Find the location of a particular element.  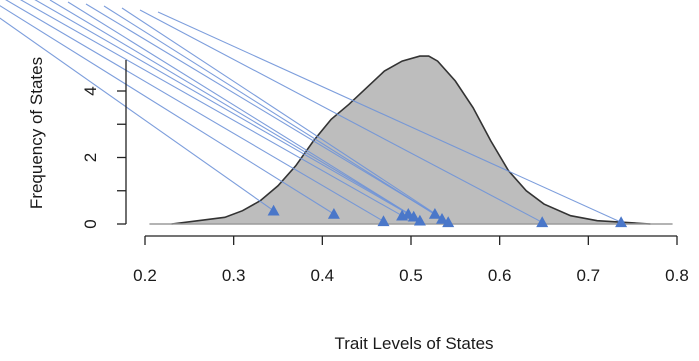

y-tick-label: 2 is located at coordinates (90, 157).